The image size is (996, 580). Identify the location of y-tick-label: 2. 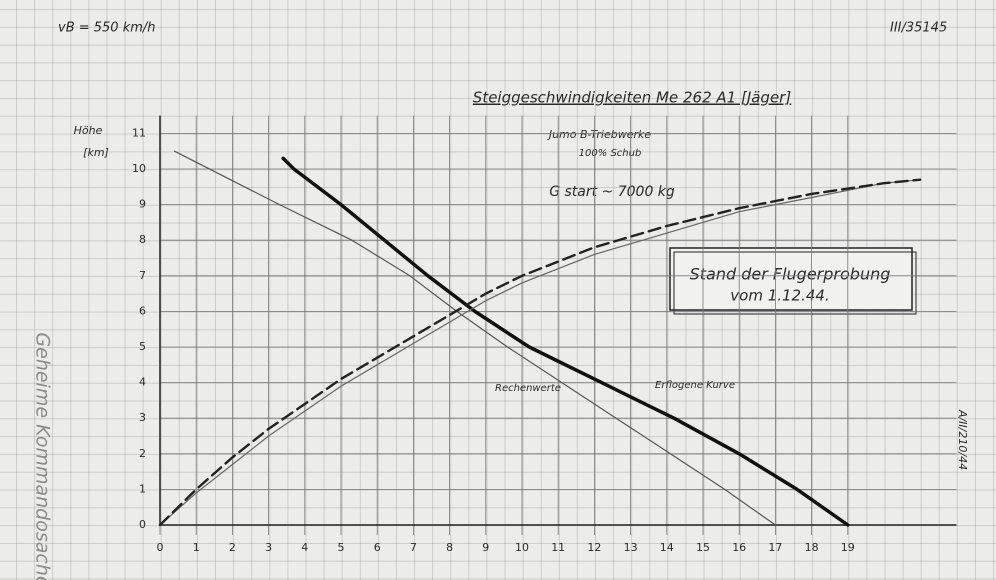
(142, 453).